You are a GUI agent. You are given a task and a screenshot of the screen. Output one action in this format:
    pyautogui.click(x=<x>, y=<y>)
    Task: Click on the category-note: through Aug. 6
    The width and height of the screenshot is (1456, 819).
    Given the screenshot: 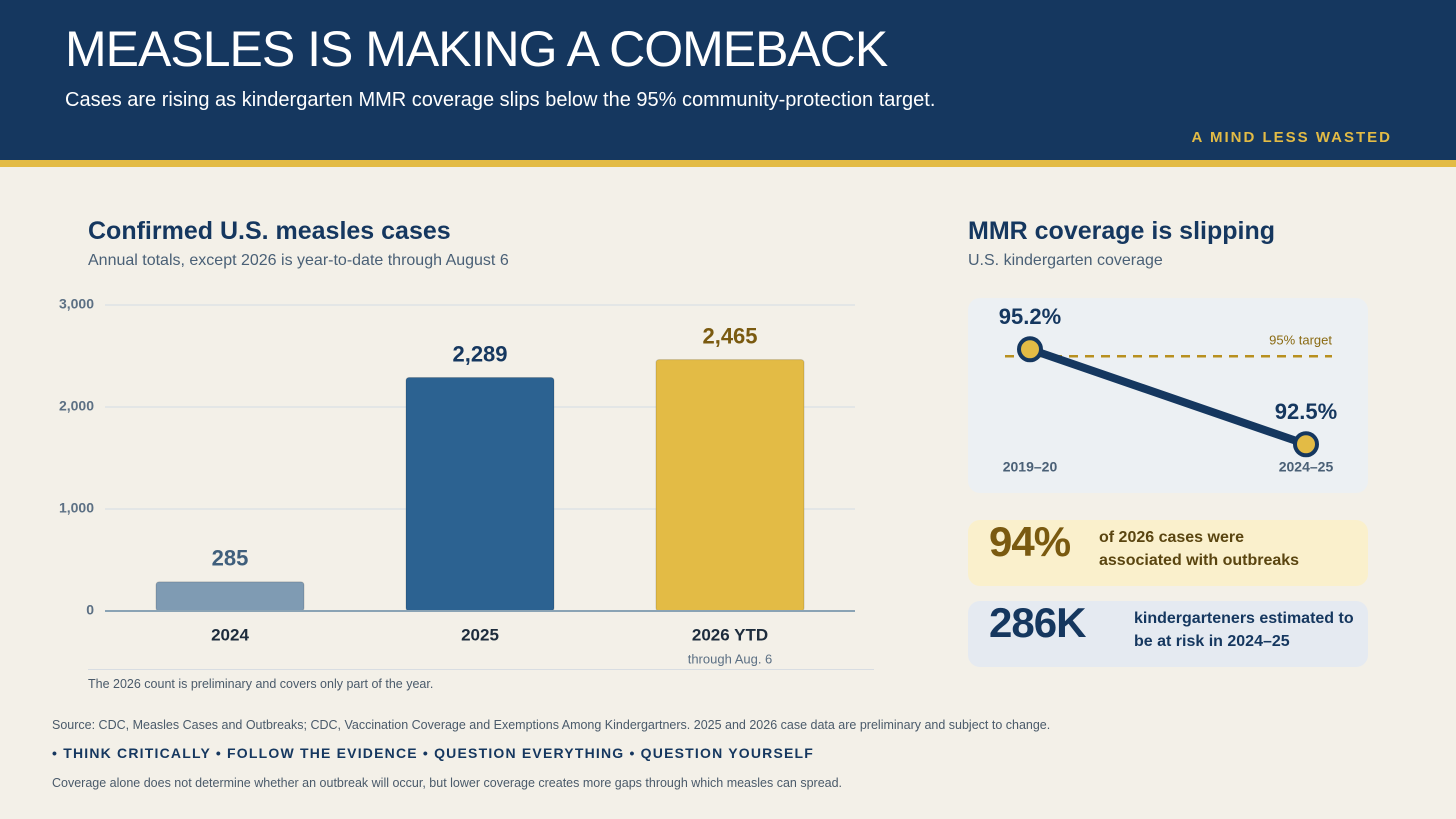 What is the action you would take?
    pyautogui.click(x=730, y=658)
    